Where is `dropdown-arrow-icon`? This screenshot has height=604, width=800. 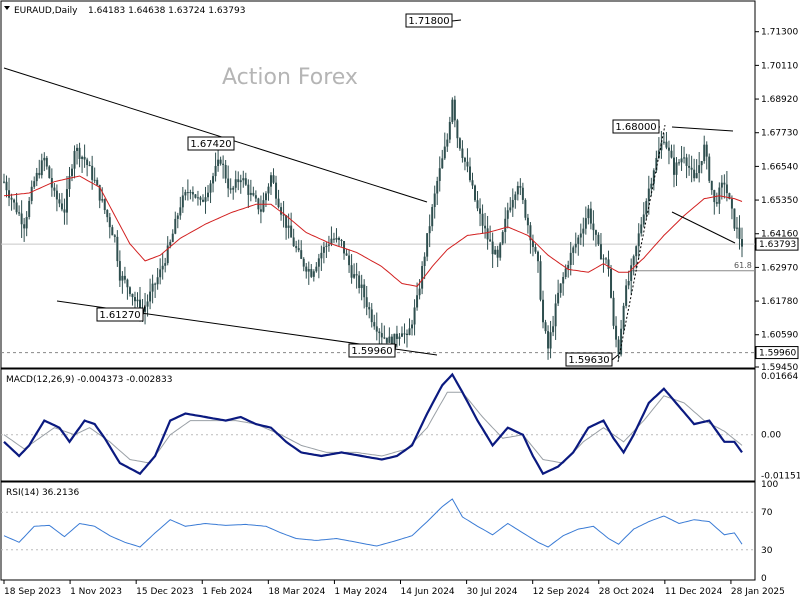
dropdown-arrow-icon is located at coordinates (7, 8).